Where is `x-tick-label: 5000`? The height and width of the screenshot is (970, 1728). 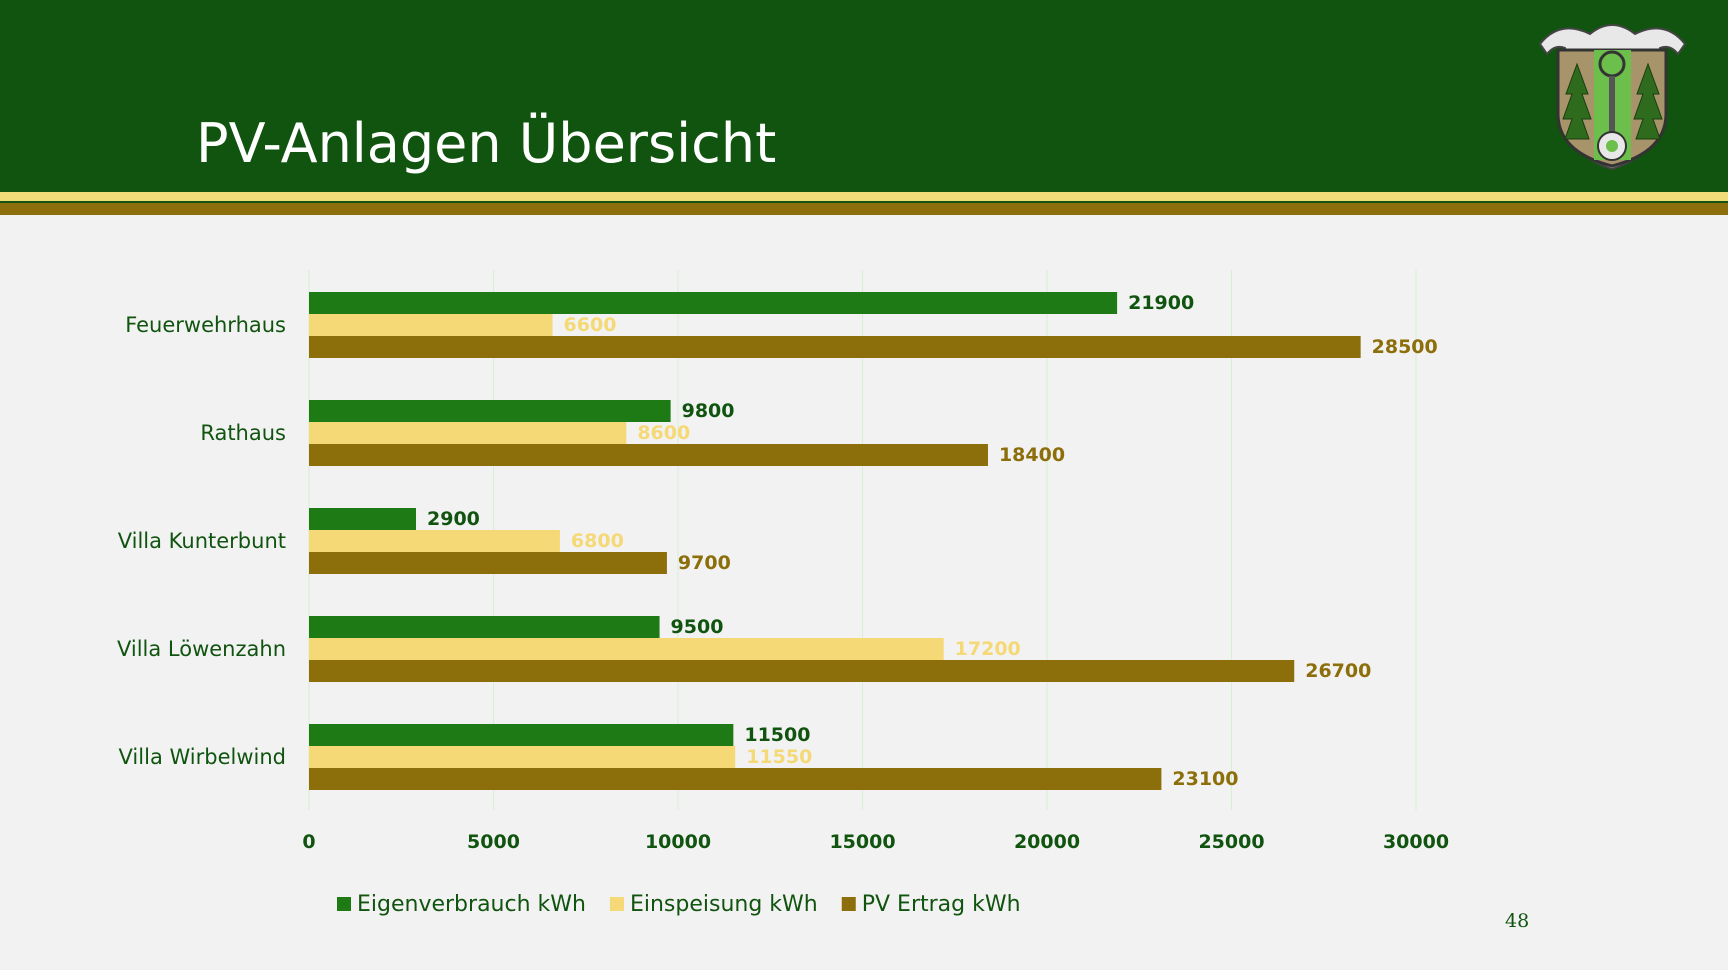 x-tick-label: 5000 is located at coordinates (493, 842).